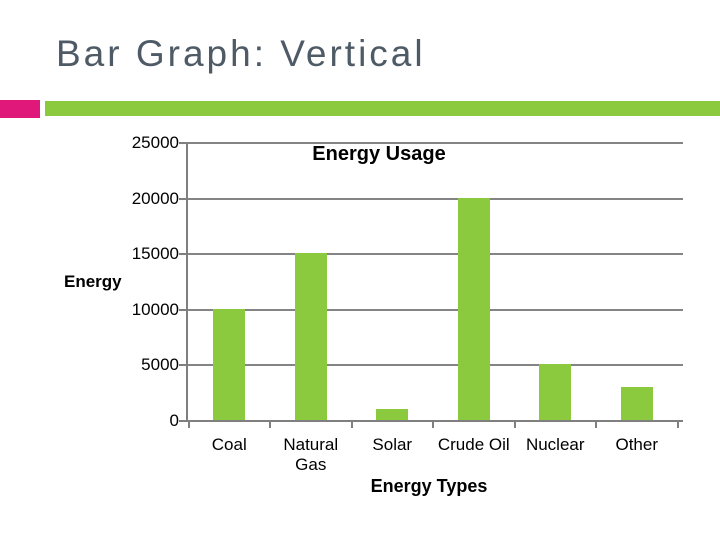 Image resolution: width=720 pixels, height=540 pixels. What do you see at coordinates (155, 254) in the screenshot?
I see `y-axis-label: 15000` at bounding box center [155, 254].